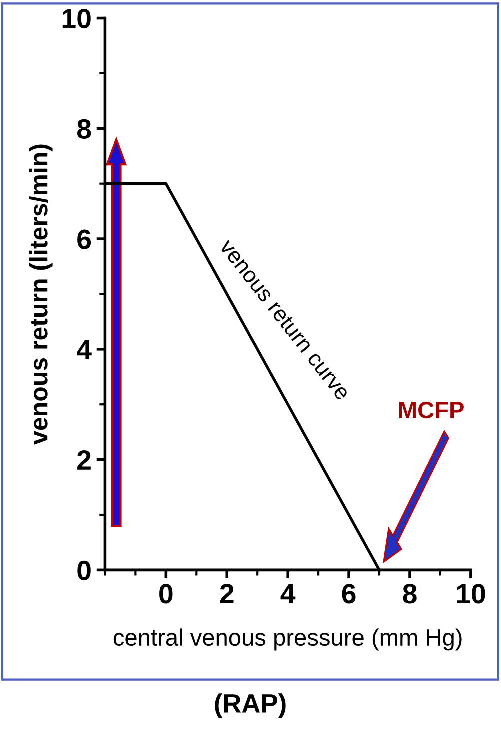 The width and height of the screenshot is (501, 731). I want to click on x-tick-label: 4, so click(288, 594).